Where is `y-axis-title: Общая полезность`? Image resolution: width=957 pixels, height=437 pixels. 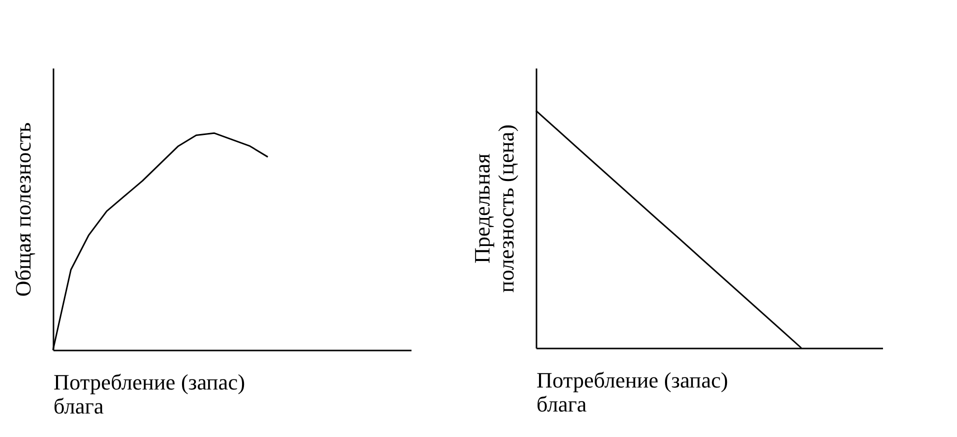
y-axis-title: Общая полезность is located at coordinates (23, 209).